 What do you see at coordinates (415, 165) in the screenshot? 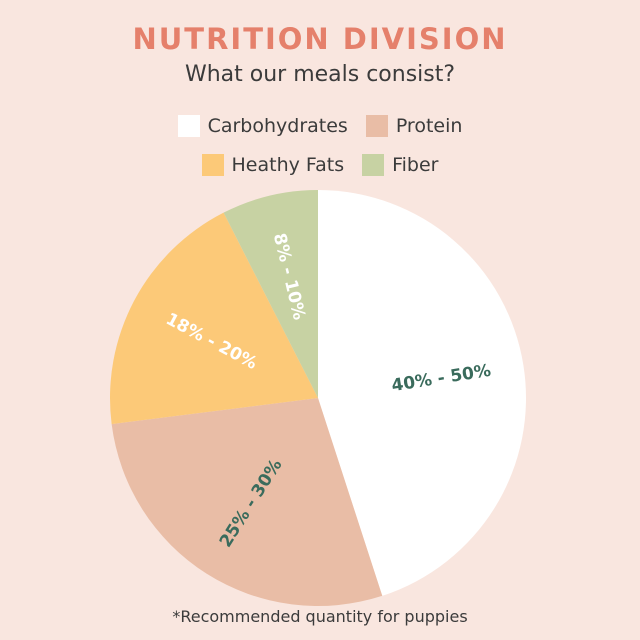
I see `legend-label-fiber: Fiber` at bounding box center [415, 165].